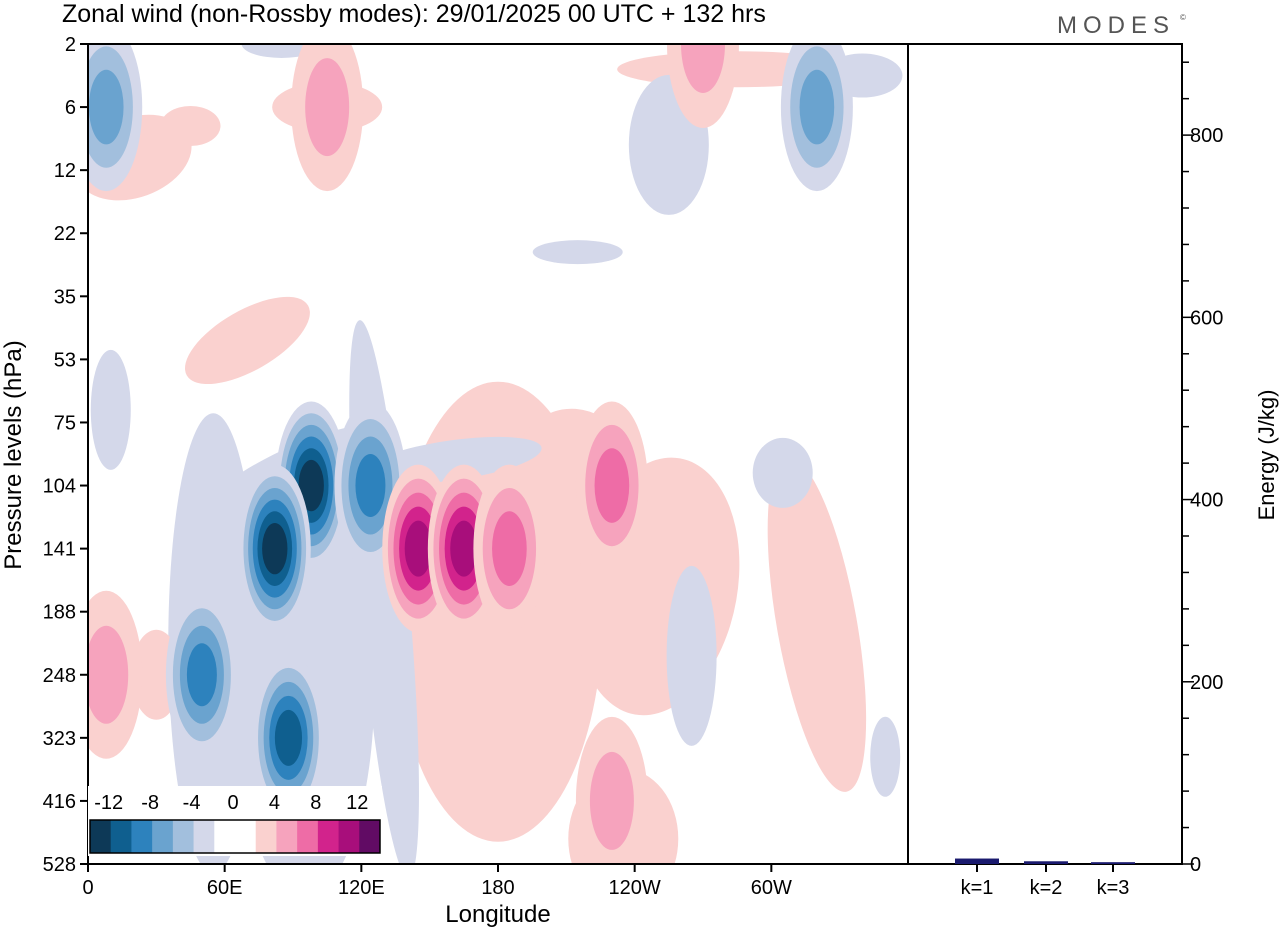 The width and height of the screenshot is (1280, 930). I want to click on y-tick-label: 528, so click(59, 865).